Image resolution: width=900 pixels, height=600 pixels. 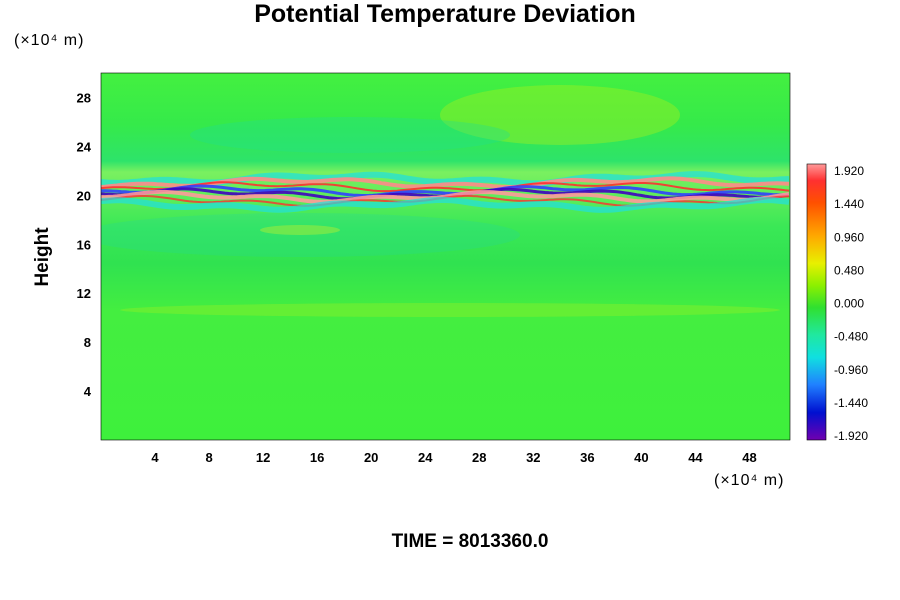 What do you see at coordinates (84, 146) in the screenshot?
I see `y-tick-label: 24` at bounding box center [84, 146].